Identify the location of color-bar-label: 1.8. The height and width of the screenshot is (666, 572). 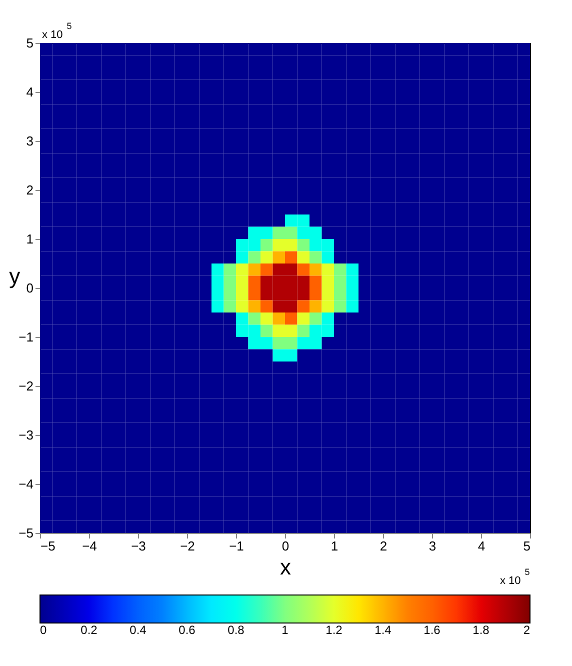
(481, 630).